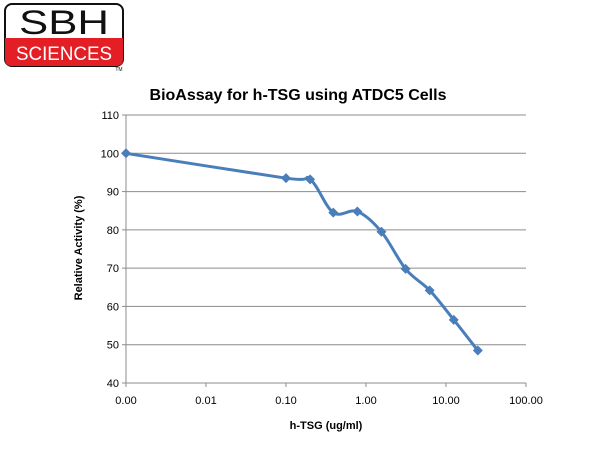  Describe the element at coordinates (125, 401) in the screenshot. I see `x-tick-label: 0.00` at that location.